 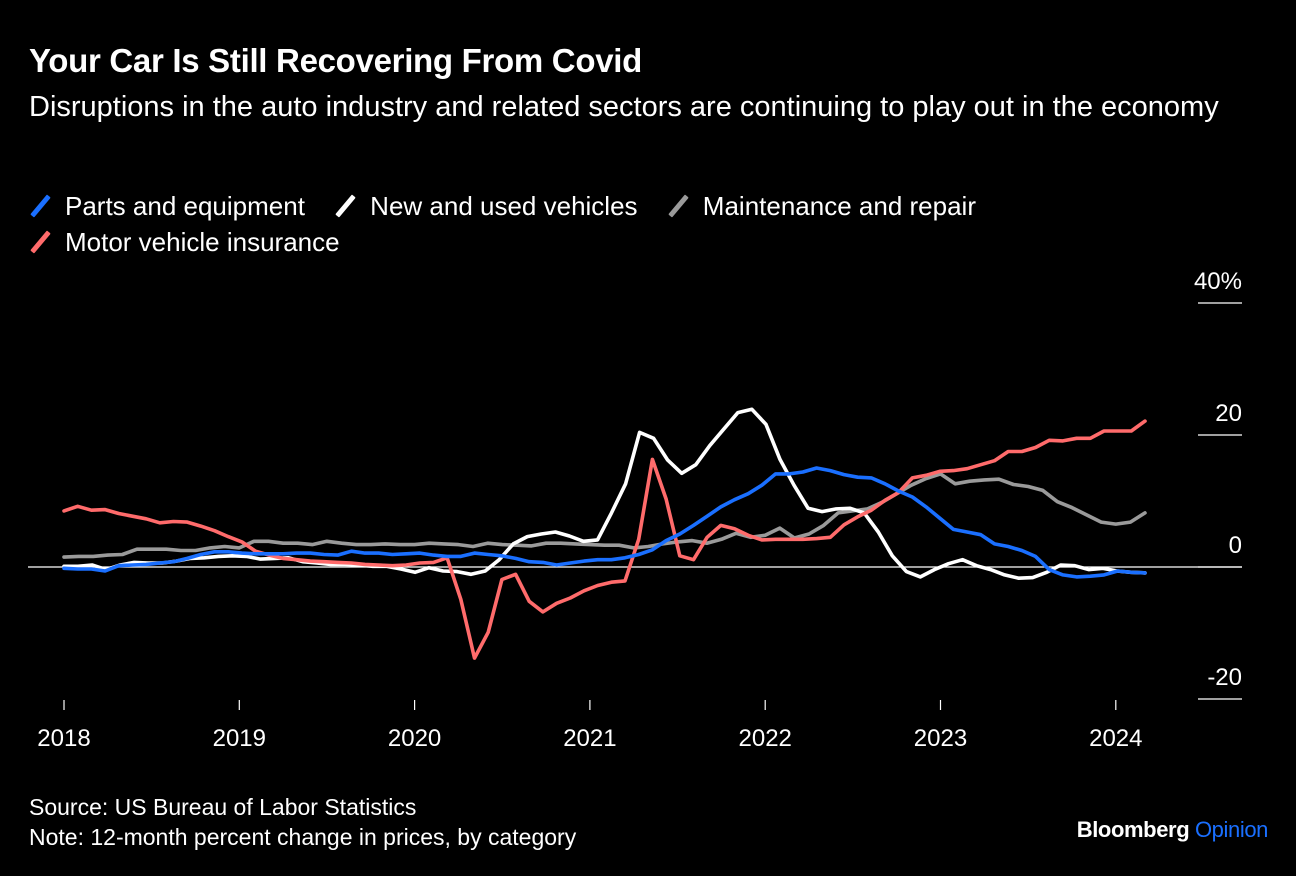 What do you see at coordinates (1133, 829) in the screenshot?
I see `brand-main: Bloomberg` at bounding box center [1133, 829].